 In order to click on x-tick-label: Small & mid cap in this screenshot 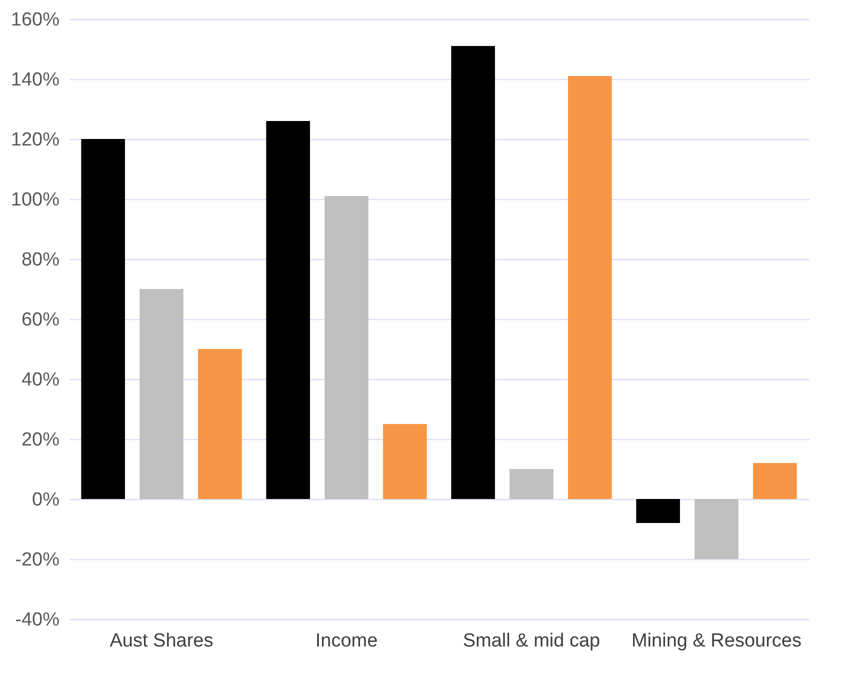, I will do `click(531, 641)`.